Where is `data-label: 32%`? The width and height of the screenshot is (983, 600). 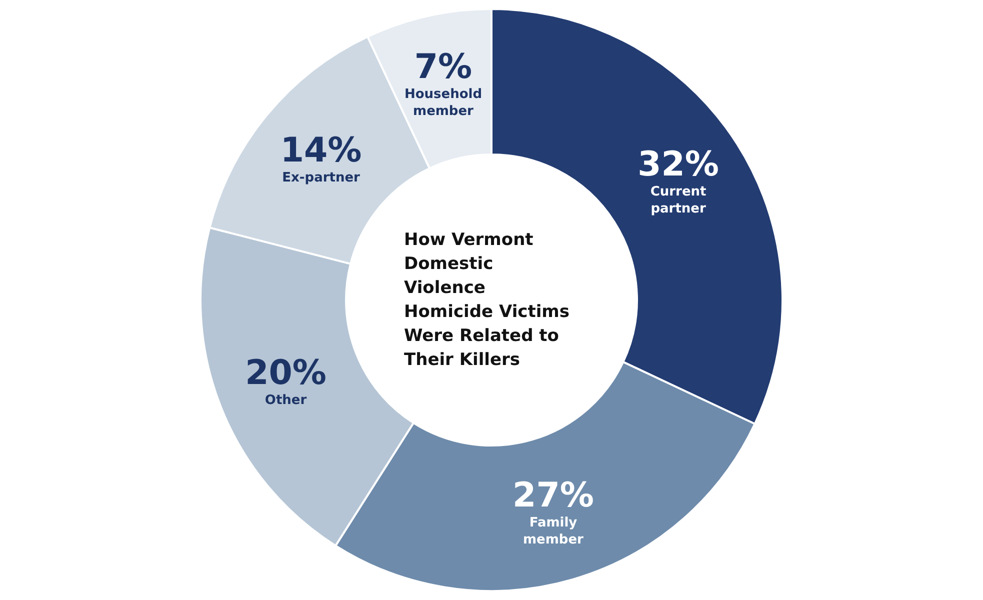 data-label: 32% is located at coordinates (679, 164).